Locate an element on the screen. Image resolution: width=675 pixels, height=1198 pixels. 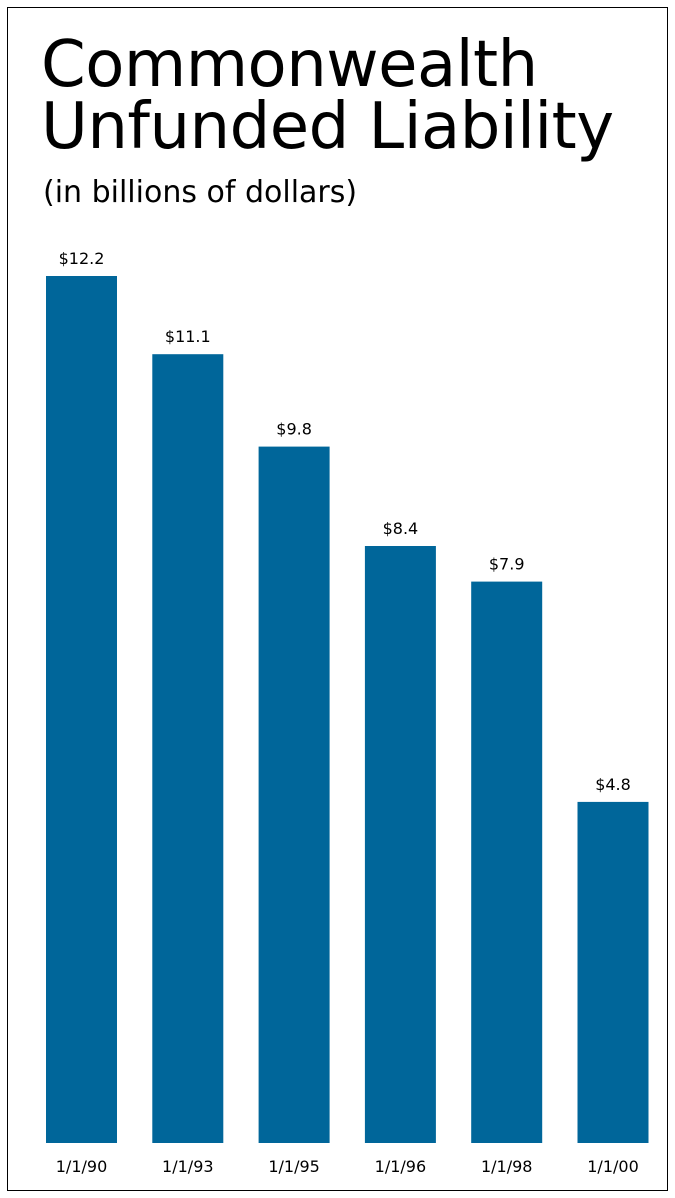
x-tick-label-4: 1/1/98 is located at coordinates (507, 1166).